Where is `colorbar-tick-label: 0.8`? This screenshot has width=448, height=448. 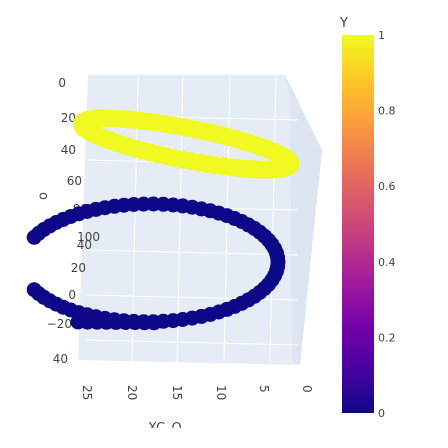 colorbar-tick-label: 0.8 is located at coordinates (387, 111).